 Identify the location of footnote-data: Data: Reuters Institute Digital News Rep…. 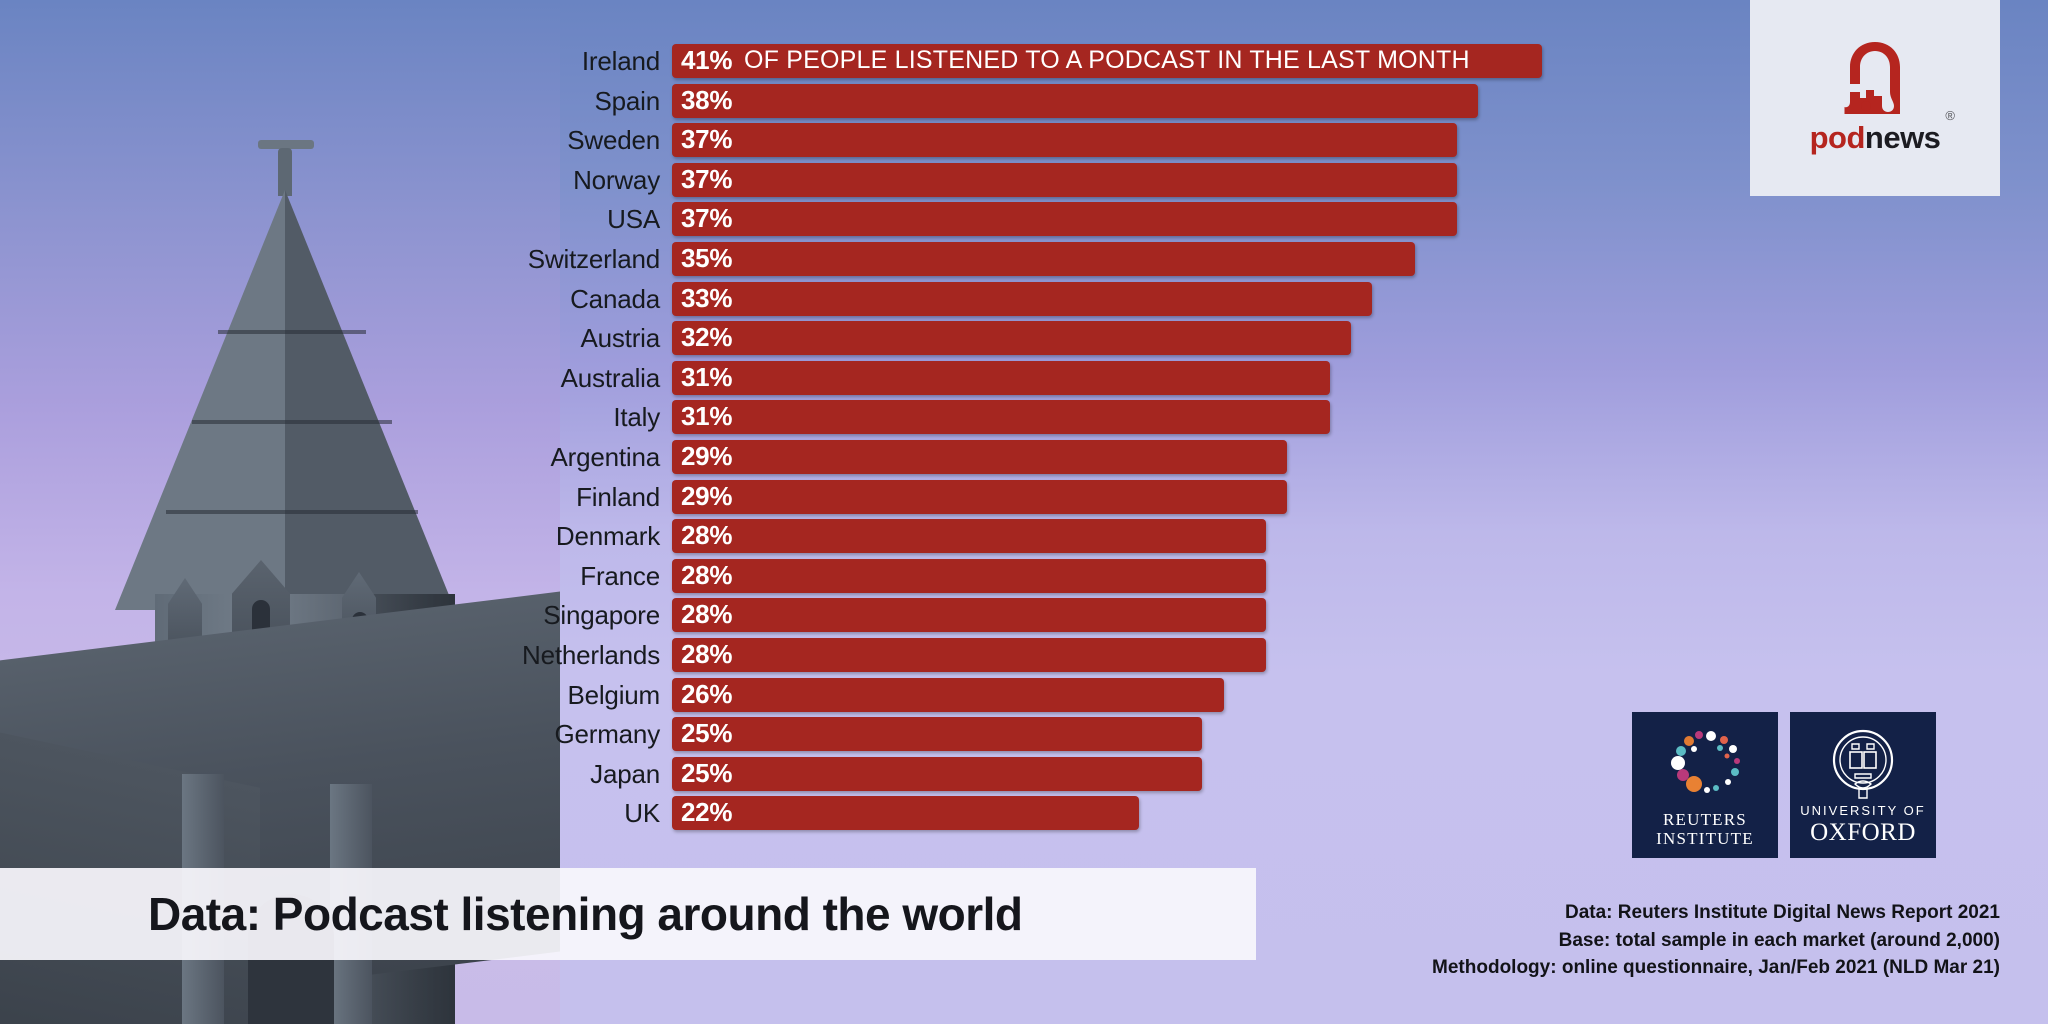
(1782, 913).